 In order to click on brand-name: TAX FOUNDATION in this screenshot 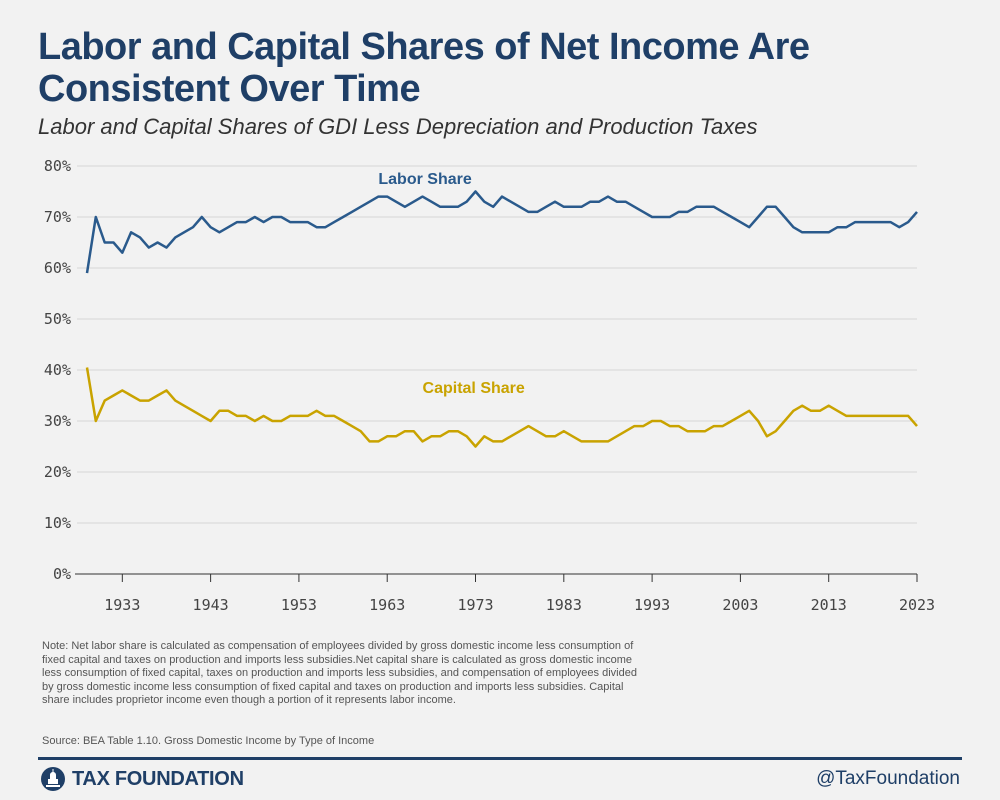, I will do `click(158, 778)`.